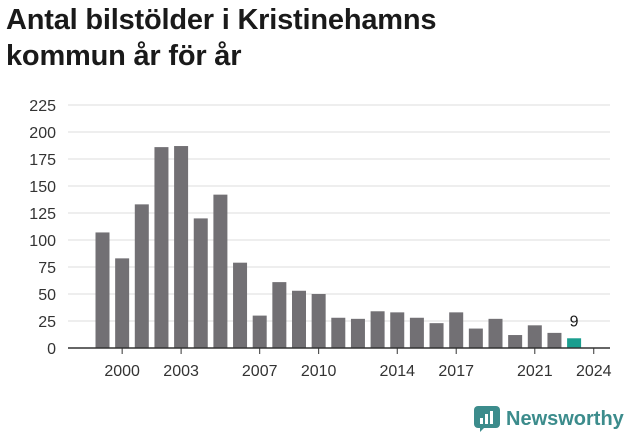 The image size is (631, 439). What do you see at coordinates (42, 241) in the screenshot?
I see `y-tick-label: 100` at bounding box center [42, 241].